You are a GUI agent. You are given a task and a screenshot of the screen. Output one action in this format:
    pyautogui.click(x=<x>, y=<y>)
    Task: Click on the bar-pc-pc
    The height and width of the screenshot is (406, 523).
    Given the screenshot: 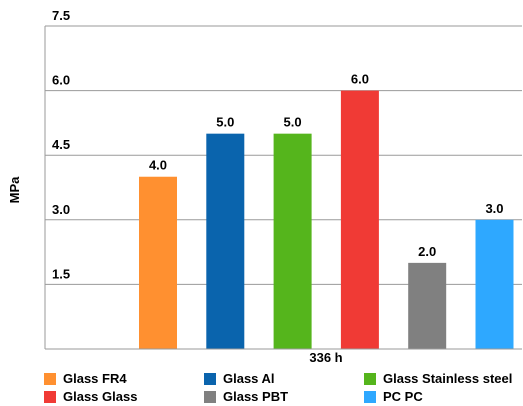 What is the action you would take?
    pyautogui.click(x=494, y=284)
    